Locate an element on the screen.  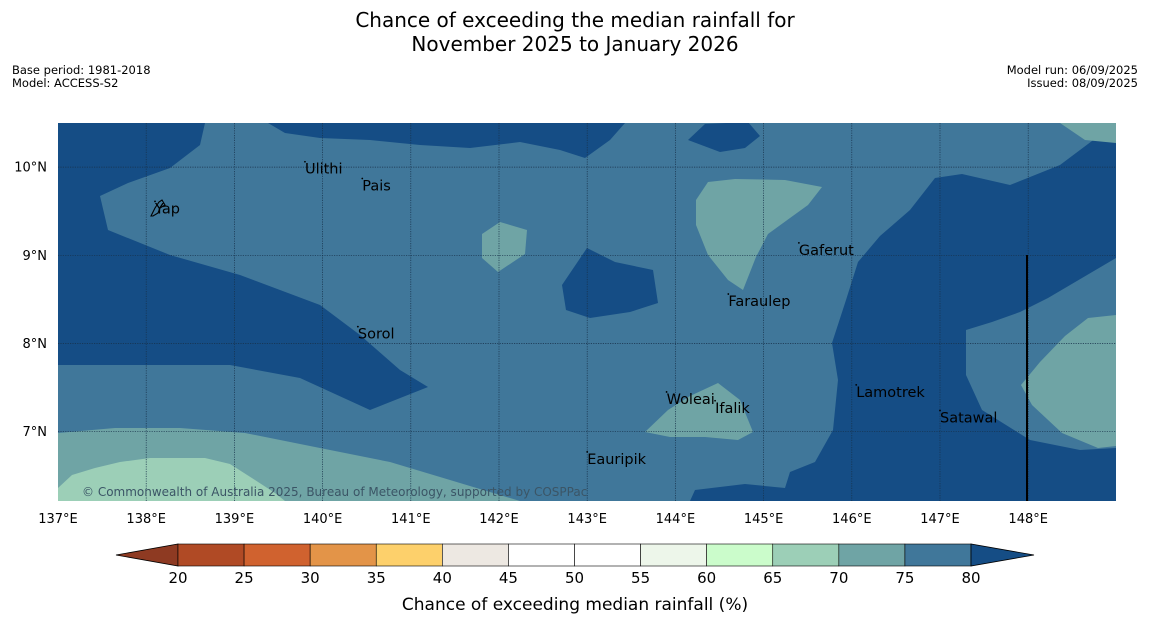
place-label-satawal: Satawal is located at coordinates (968, 418).